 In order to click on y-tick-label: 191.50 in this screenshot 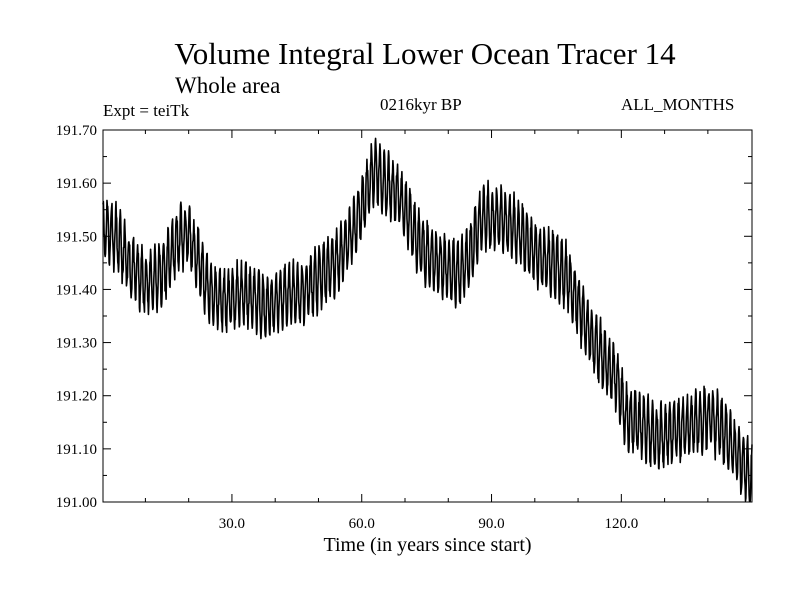, I will do `click(76, 237)`.